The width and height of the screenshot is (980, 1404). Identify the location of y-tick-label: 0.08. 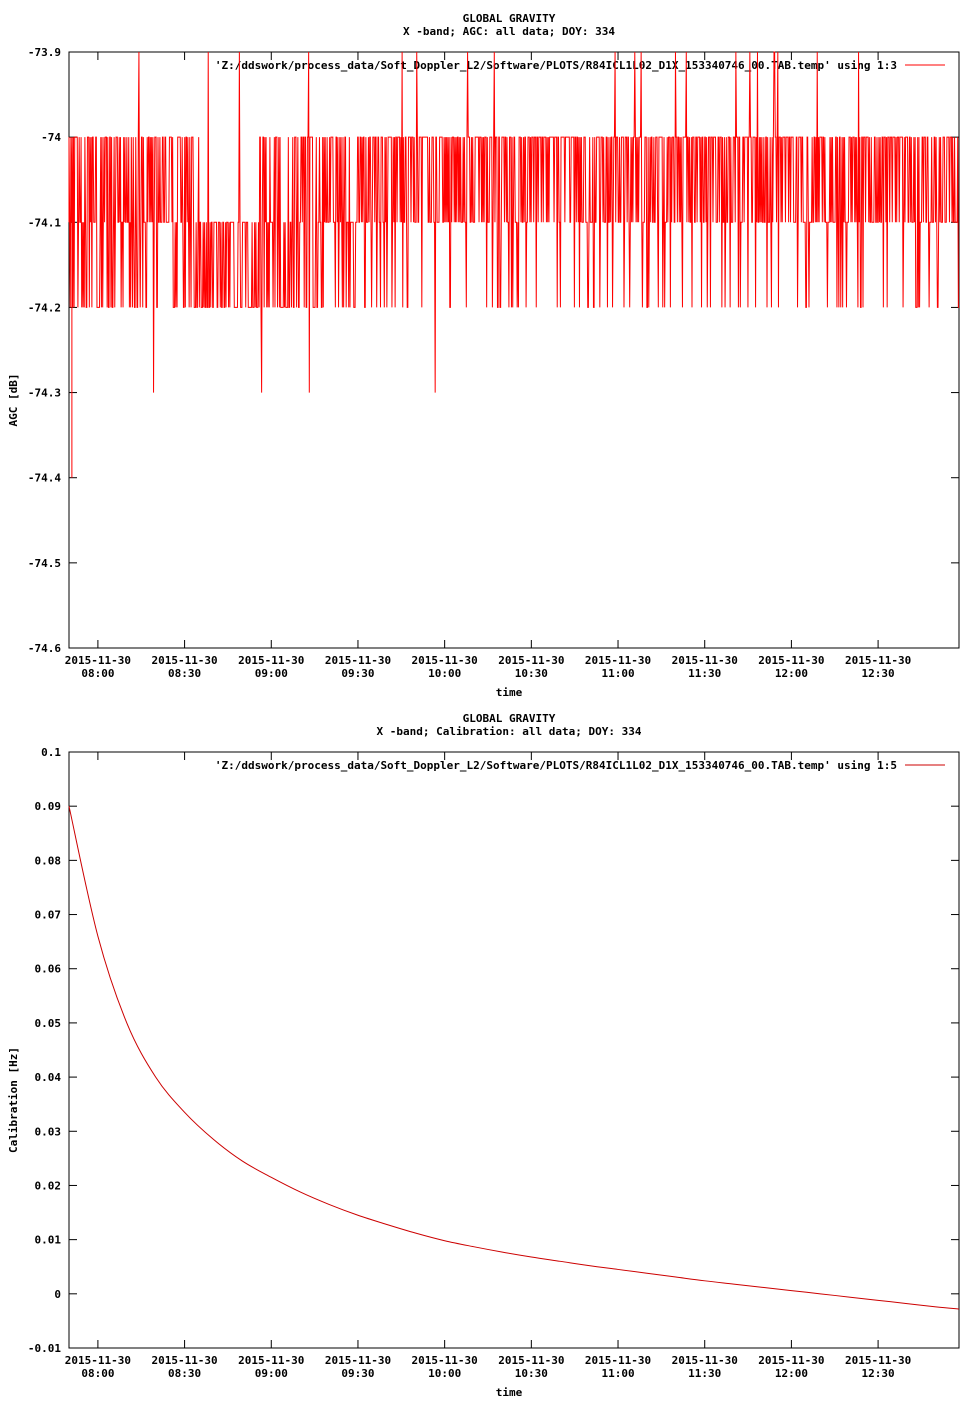
(48, 860).